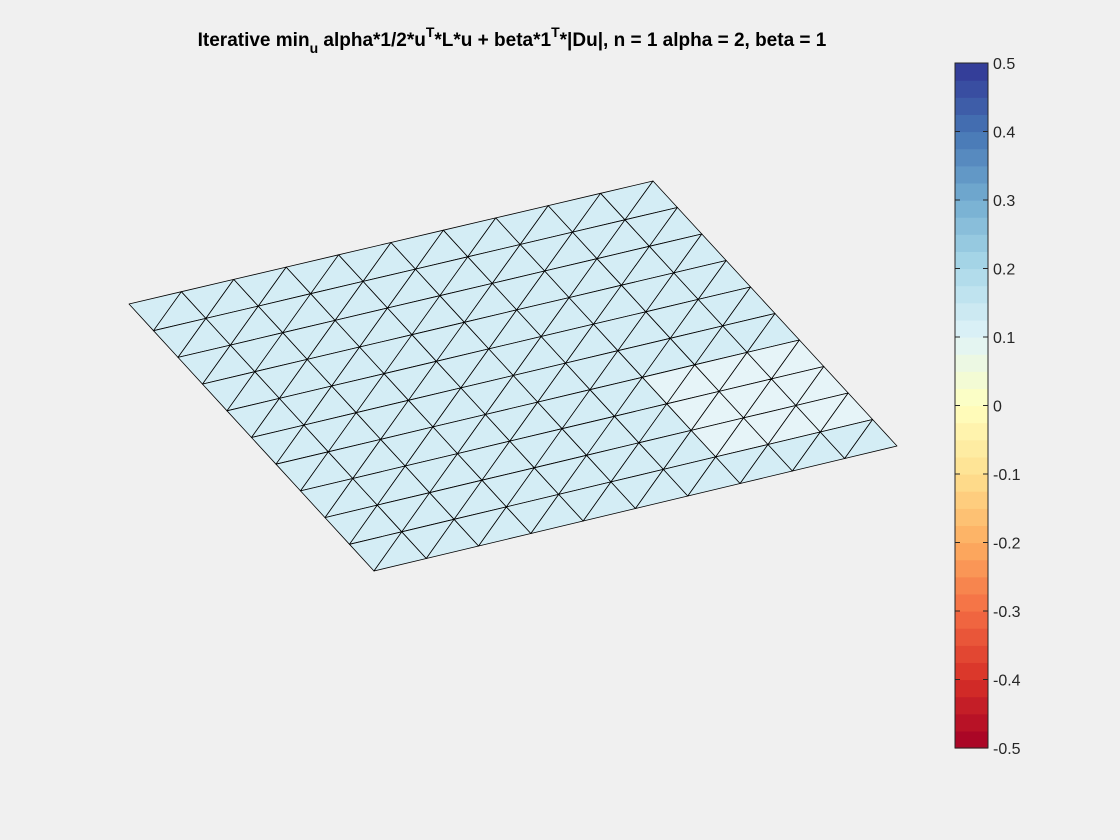  I want to click on colorbar-tick-label: 0.3, so click(1004, 201).